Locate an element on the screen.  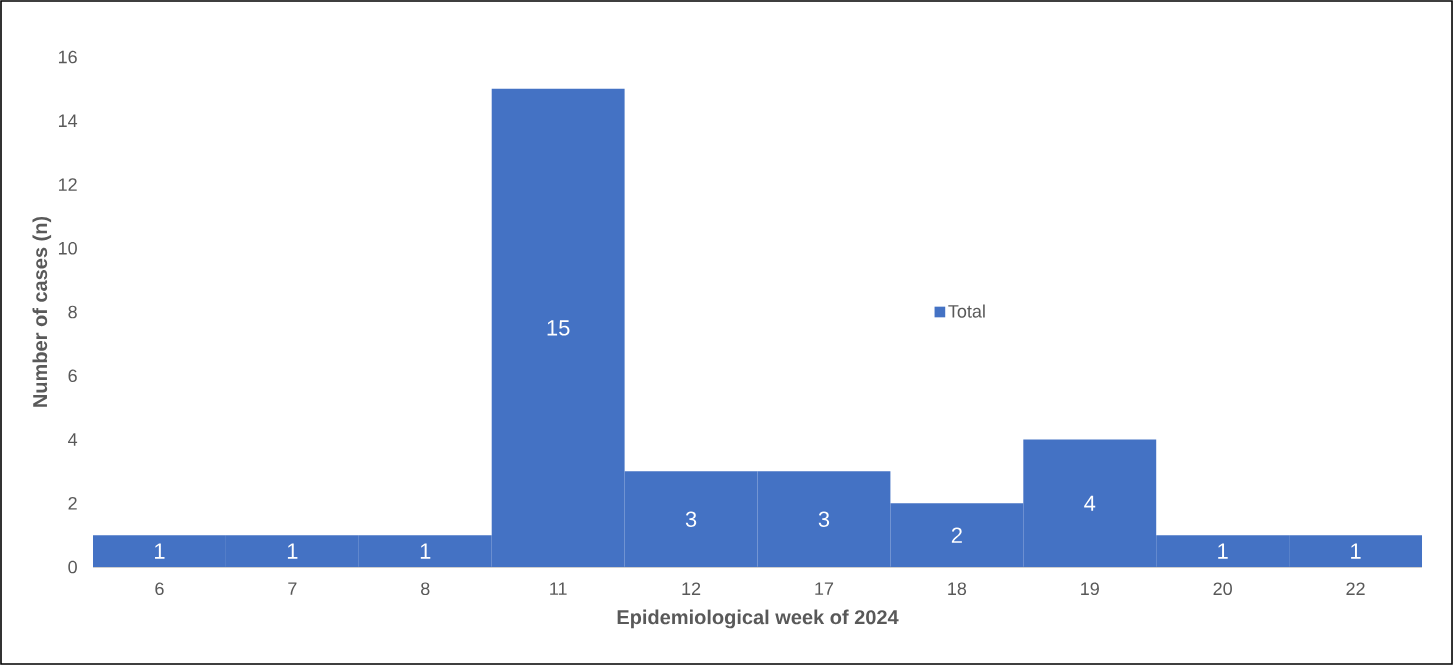
y-tick-label: 6 is located at coordinates (72, 376).